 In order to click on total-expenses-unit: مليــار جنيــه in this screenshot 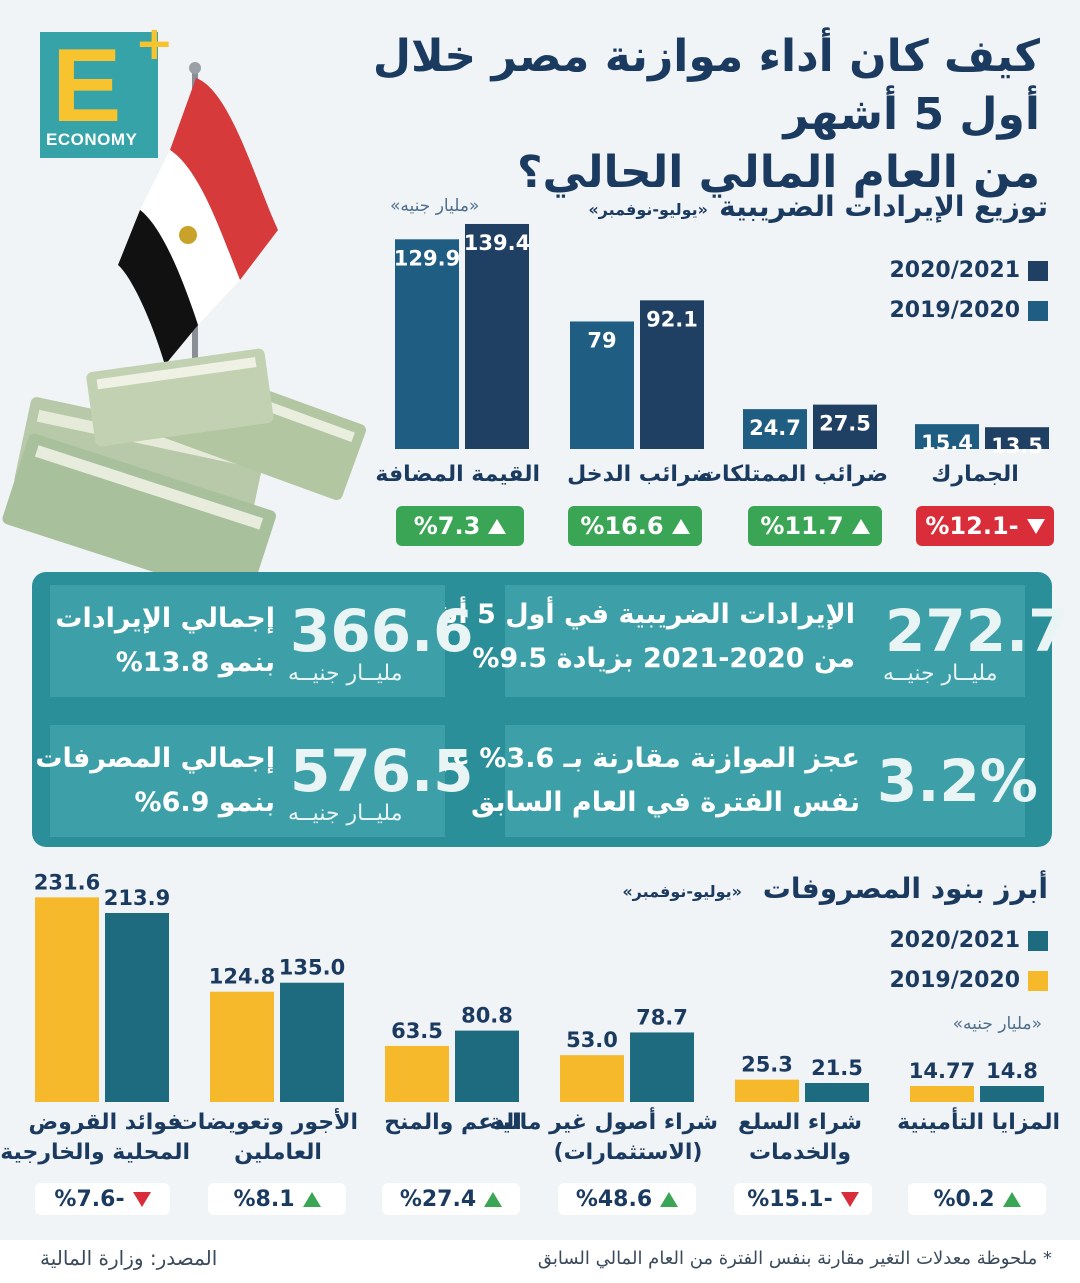, I will do `click(345, 813)`.